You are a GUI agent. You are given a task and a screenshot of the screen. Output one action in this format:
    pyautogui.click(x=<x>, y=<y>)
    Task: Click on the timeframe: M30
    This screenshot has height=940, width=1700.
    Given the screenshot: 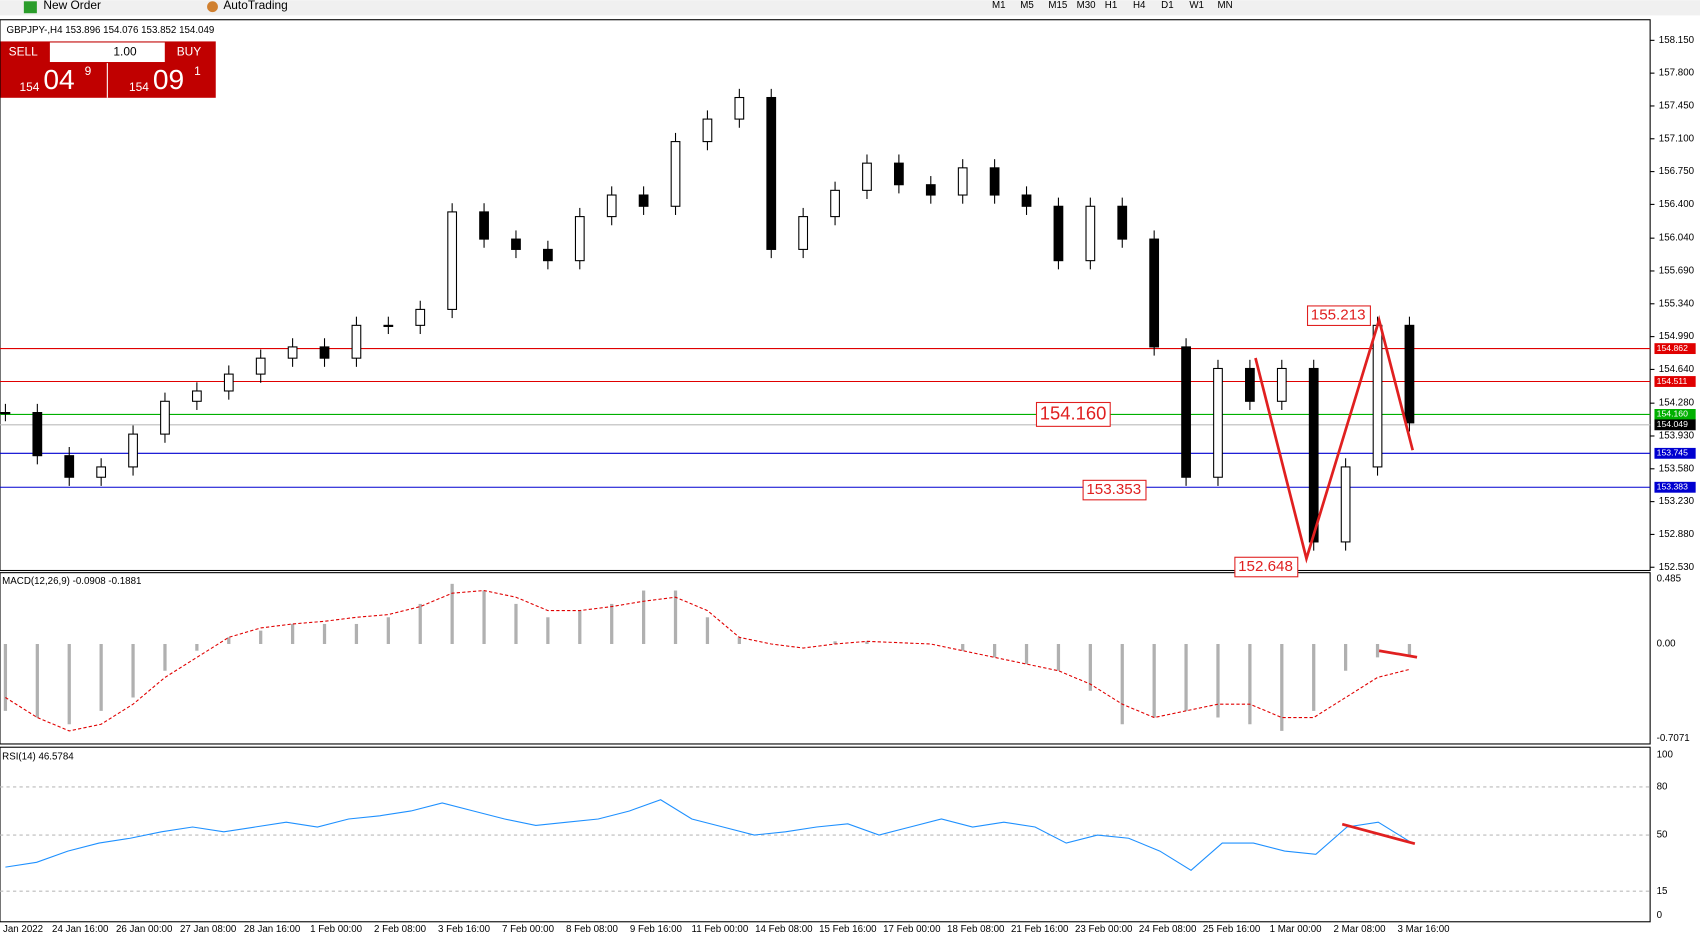 What is the action you would take?
    pyautogui.click(x=1087, y=5)
    